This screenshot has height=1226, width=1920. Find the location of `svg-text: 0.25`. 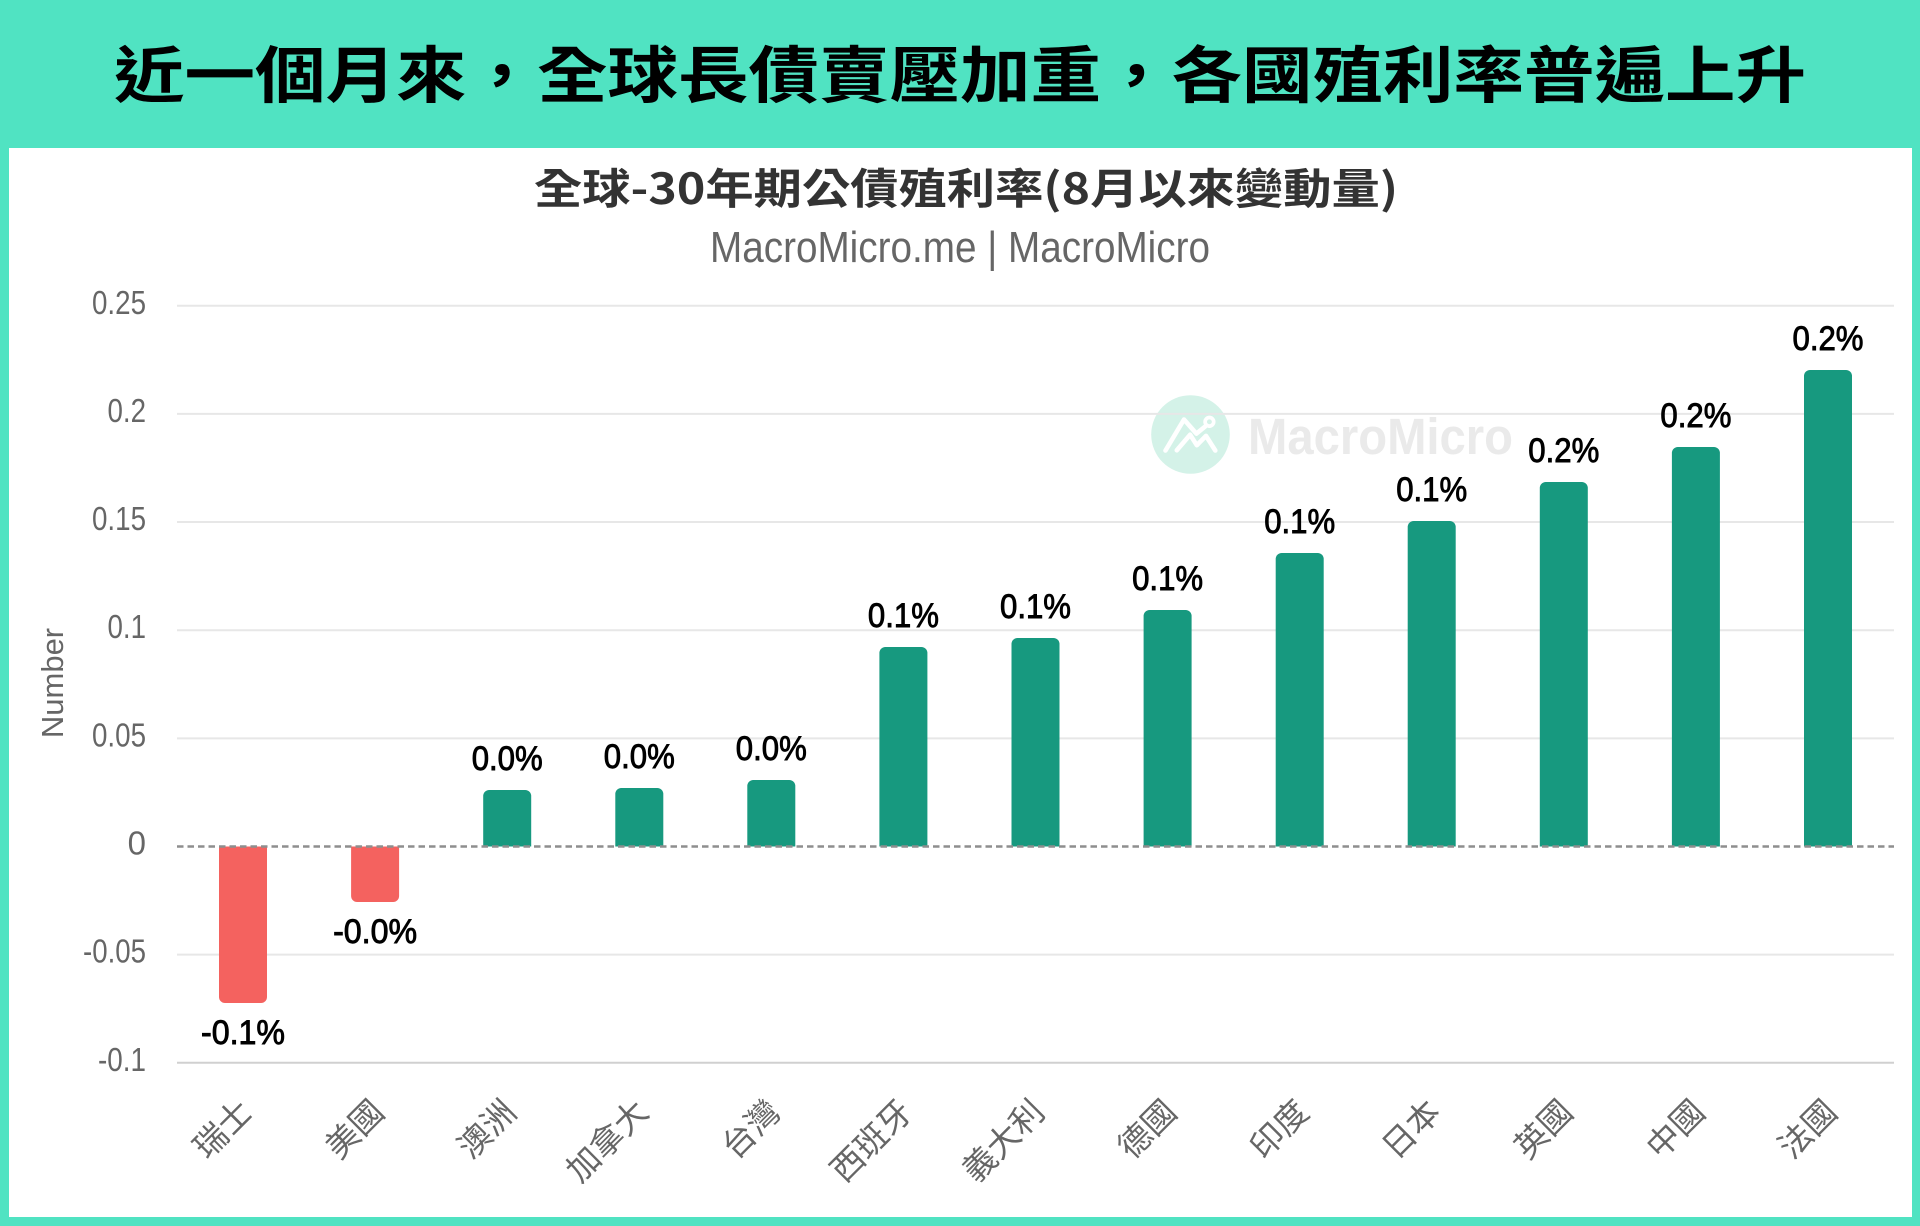

svg-text: 0.25 is located at coordinates (119, 302).